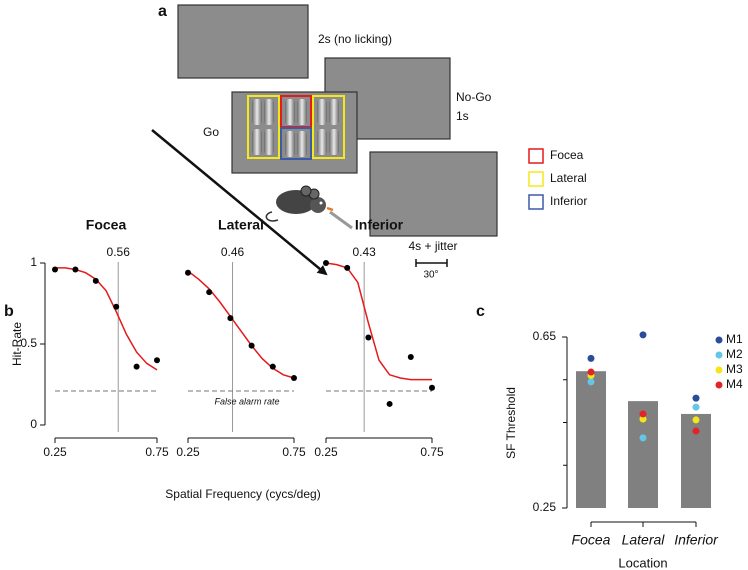  Describe the element at coordinates (696, 540) in the screenshot. I see `x-tick-label: Inferior` at that location.